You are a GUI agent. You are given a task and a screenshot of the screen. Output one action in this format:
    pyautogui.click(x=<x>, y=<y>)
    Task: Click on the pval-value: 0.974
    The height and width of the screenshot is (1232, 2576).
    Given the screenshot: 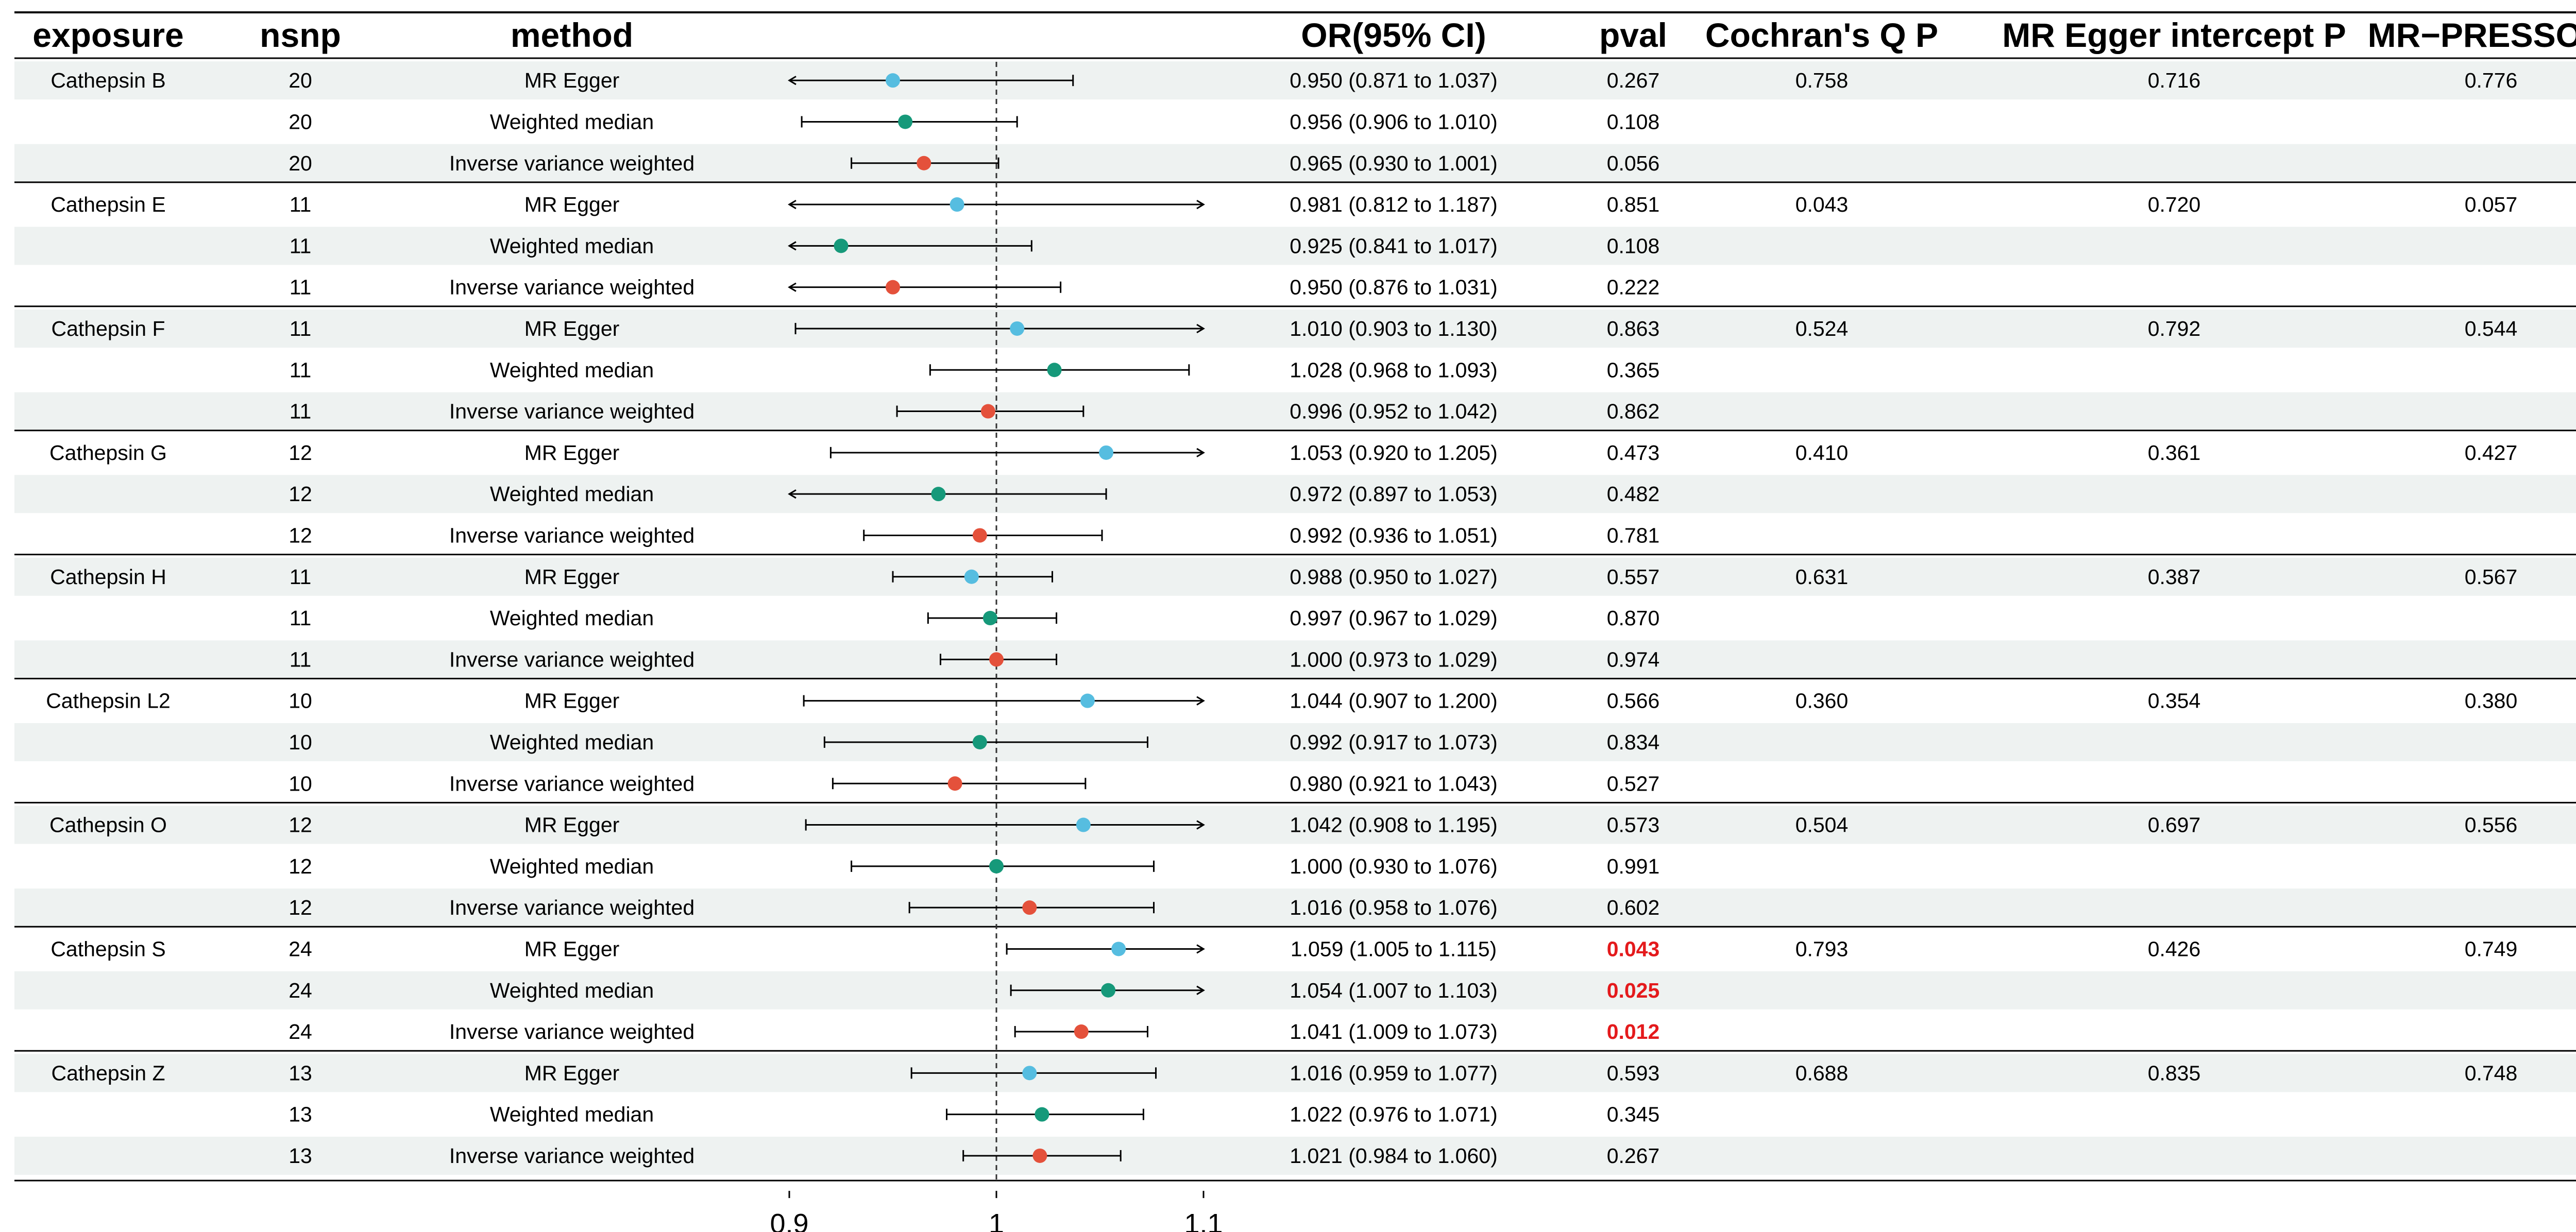 What is the action you would take?
    pyautogui.click(x=1633, y=659)
    